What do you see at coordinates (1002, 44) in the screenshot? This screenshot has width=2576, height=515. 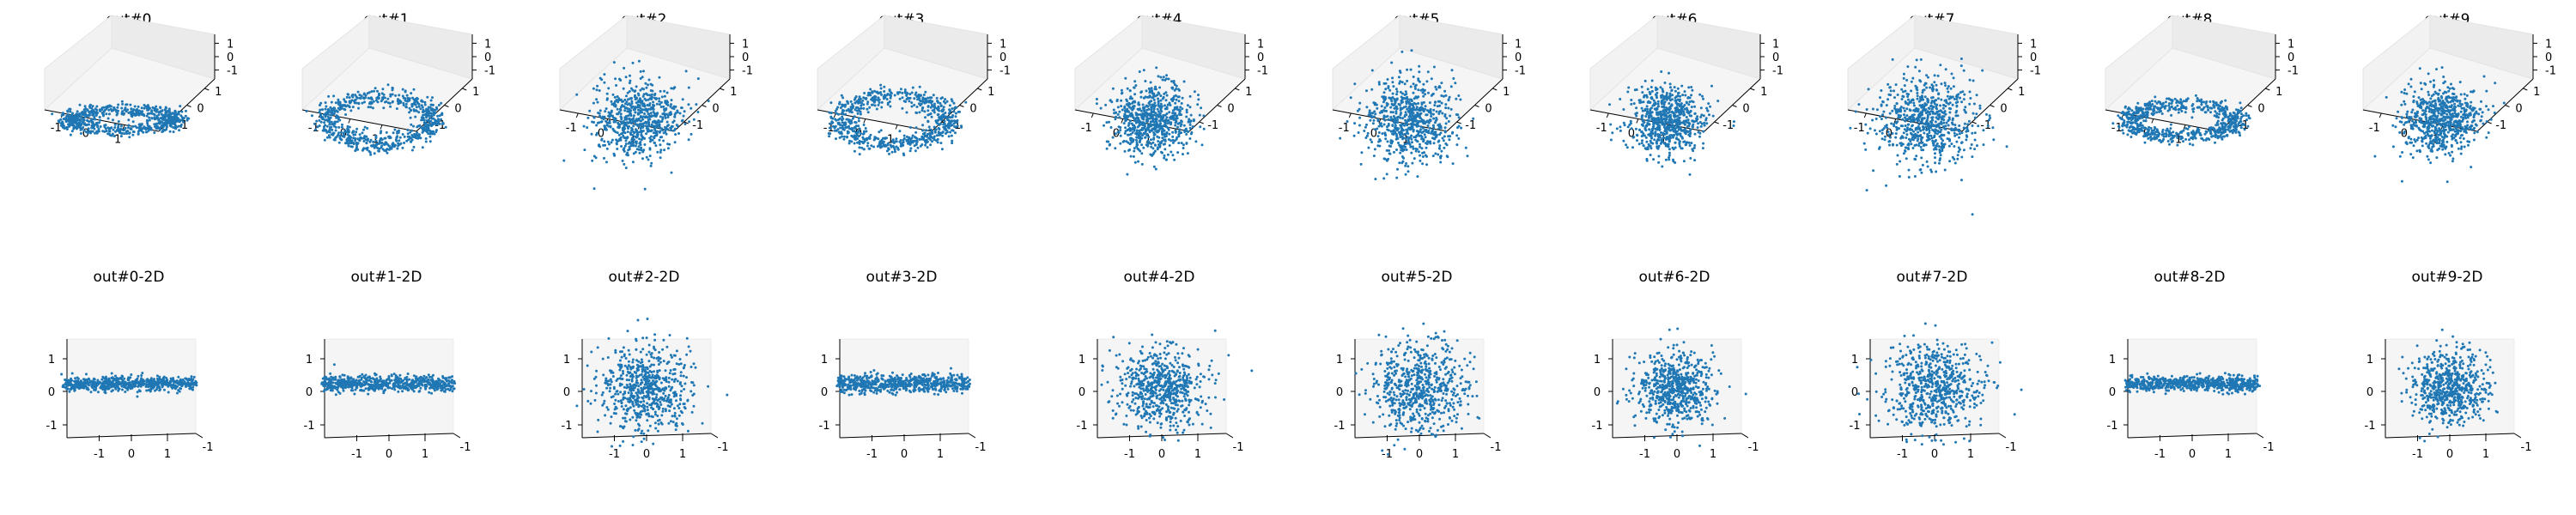 I see `z-tick-label: 1` at bounding box center [1002, 44].